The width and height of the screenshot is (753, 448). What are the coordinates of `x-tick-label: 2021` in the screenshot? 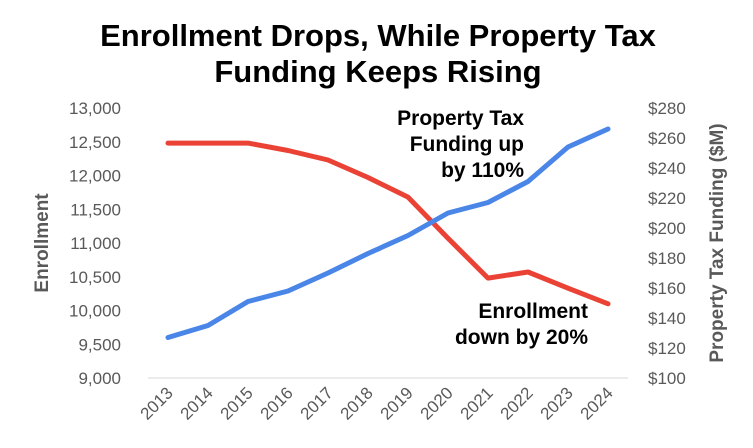 It's located at (477, 403).